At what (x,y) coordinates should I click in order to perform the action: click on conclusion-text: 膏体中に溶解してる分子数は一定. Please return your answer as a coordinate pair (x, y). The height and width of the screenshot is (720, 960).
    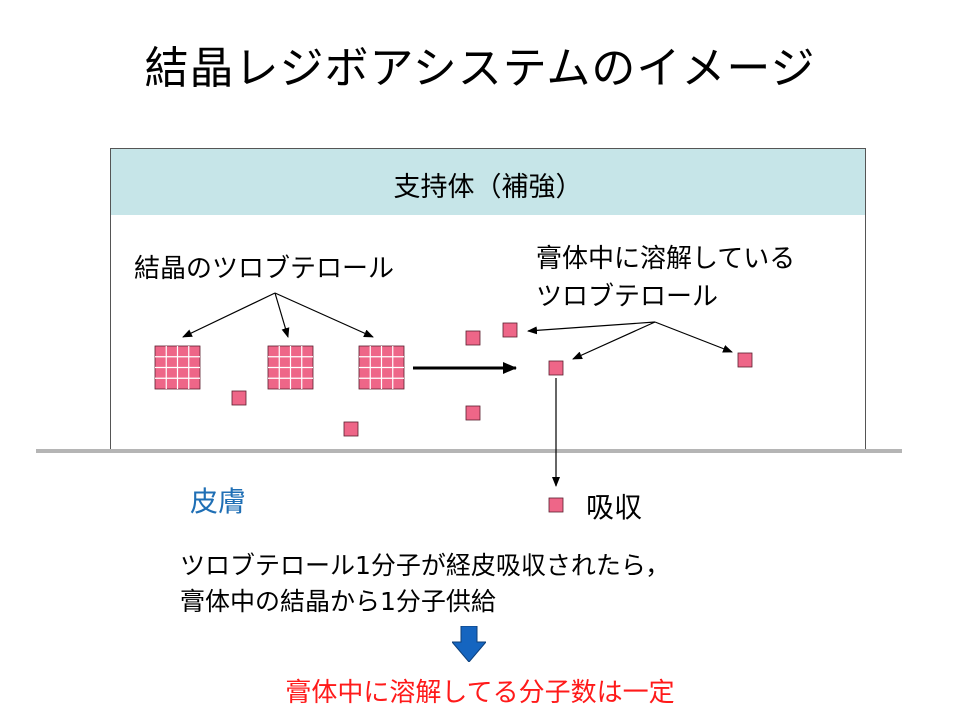
    Looking at the image, I should click on (480, 693).